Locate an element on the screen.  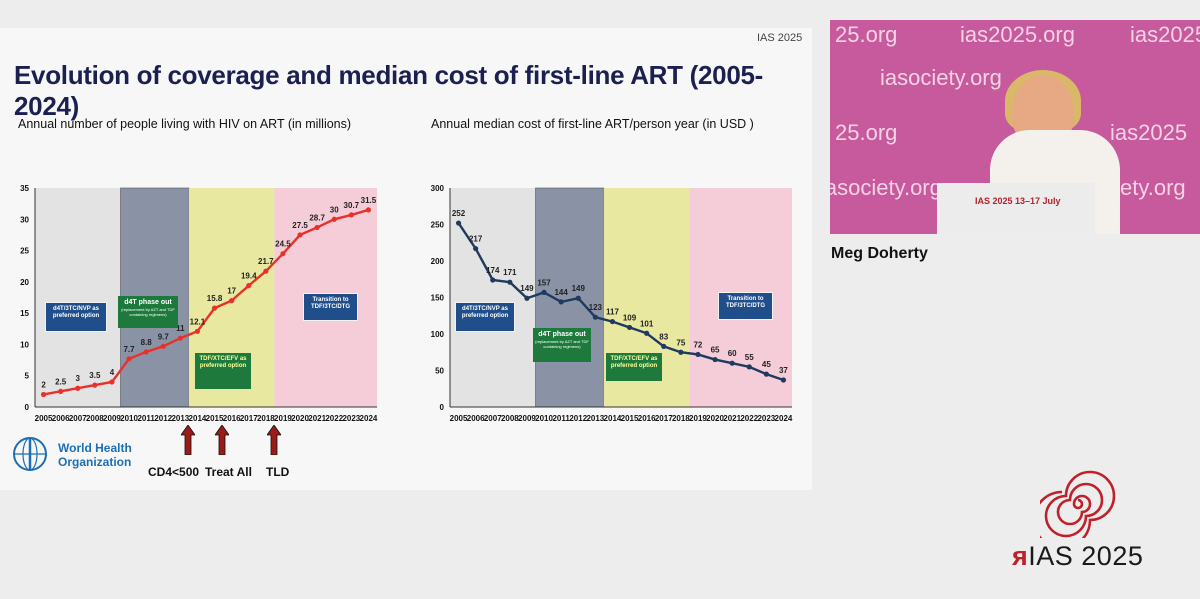
y-tick-label: 200 is located at coordinates (438, 261).